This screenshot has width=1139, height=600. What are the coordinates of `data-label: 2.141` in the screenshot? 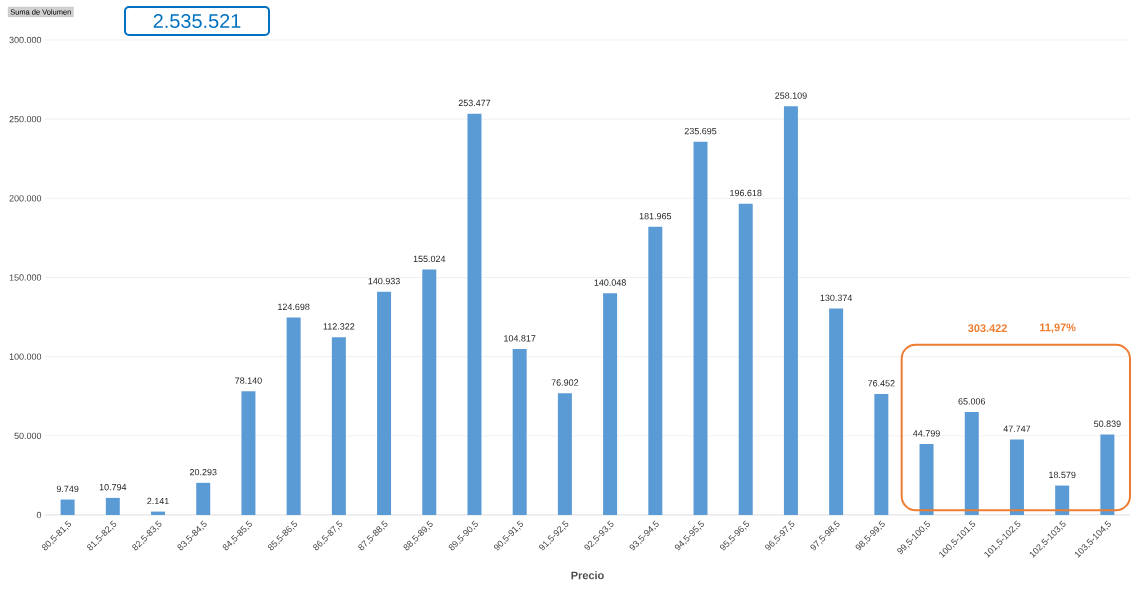 It's located at (158, 501).